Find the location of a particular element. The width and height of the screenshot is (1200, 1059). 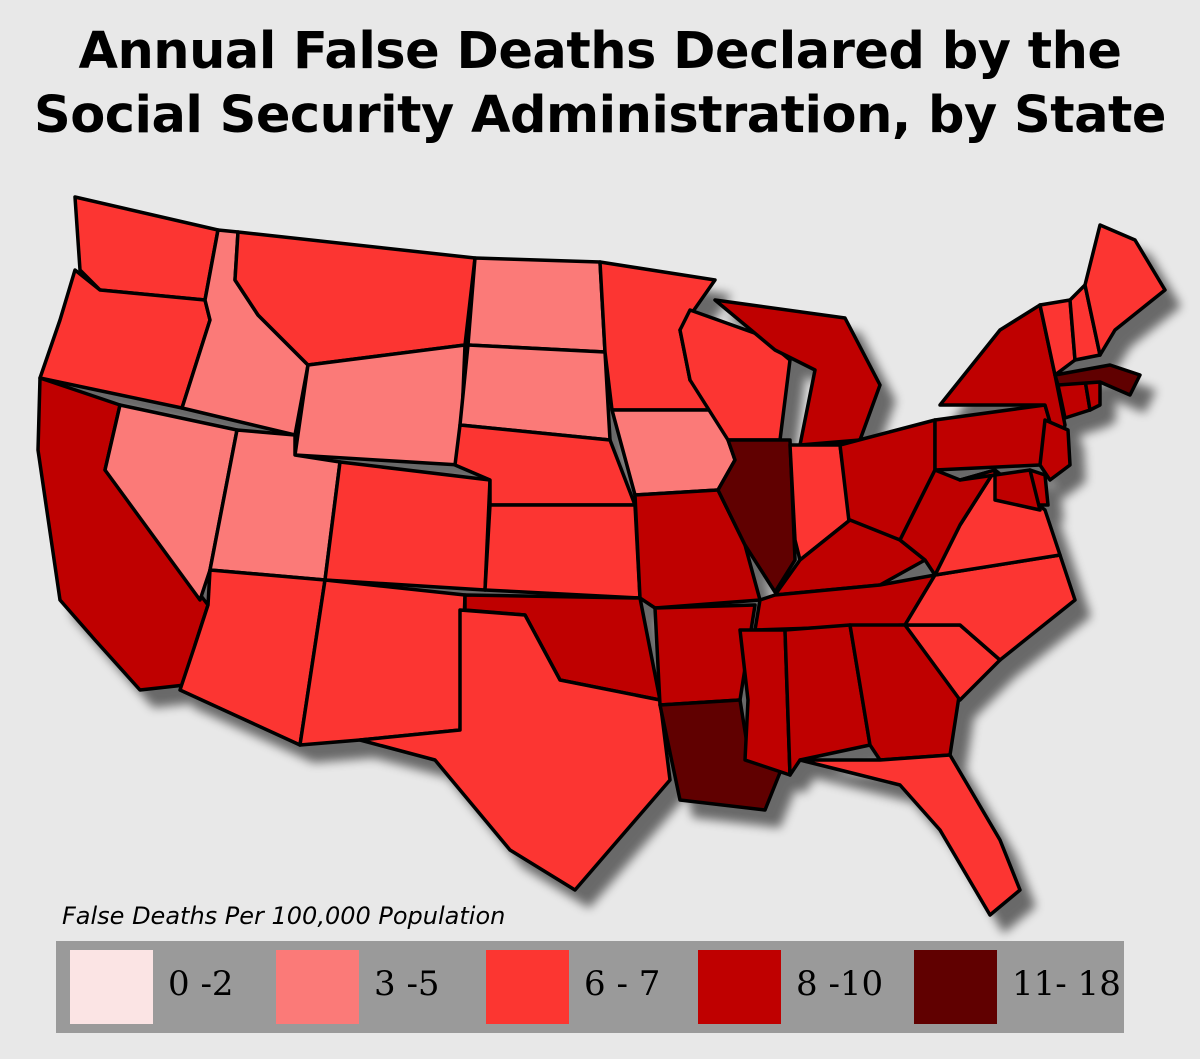

state-wv is located at coordinates (947, 522).